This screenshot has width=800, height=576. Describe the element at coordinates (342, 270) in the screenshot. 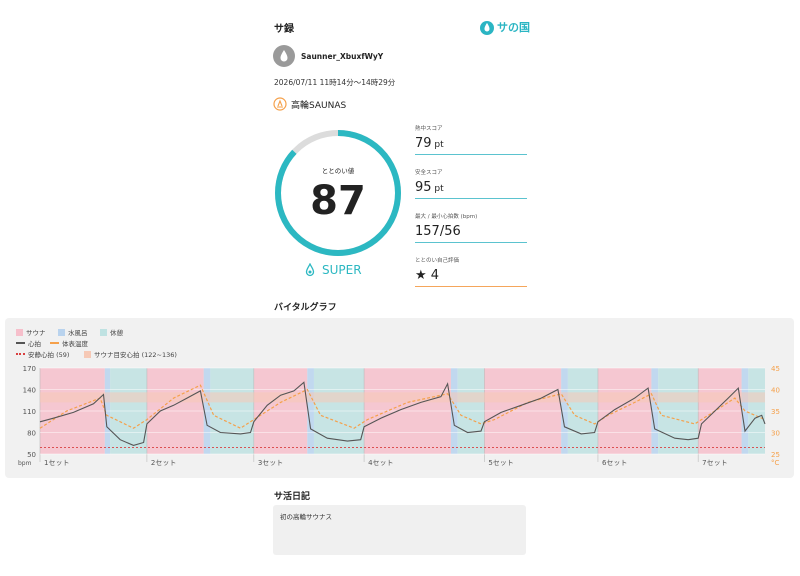

I see `grade-label: SUPER` at that location.